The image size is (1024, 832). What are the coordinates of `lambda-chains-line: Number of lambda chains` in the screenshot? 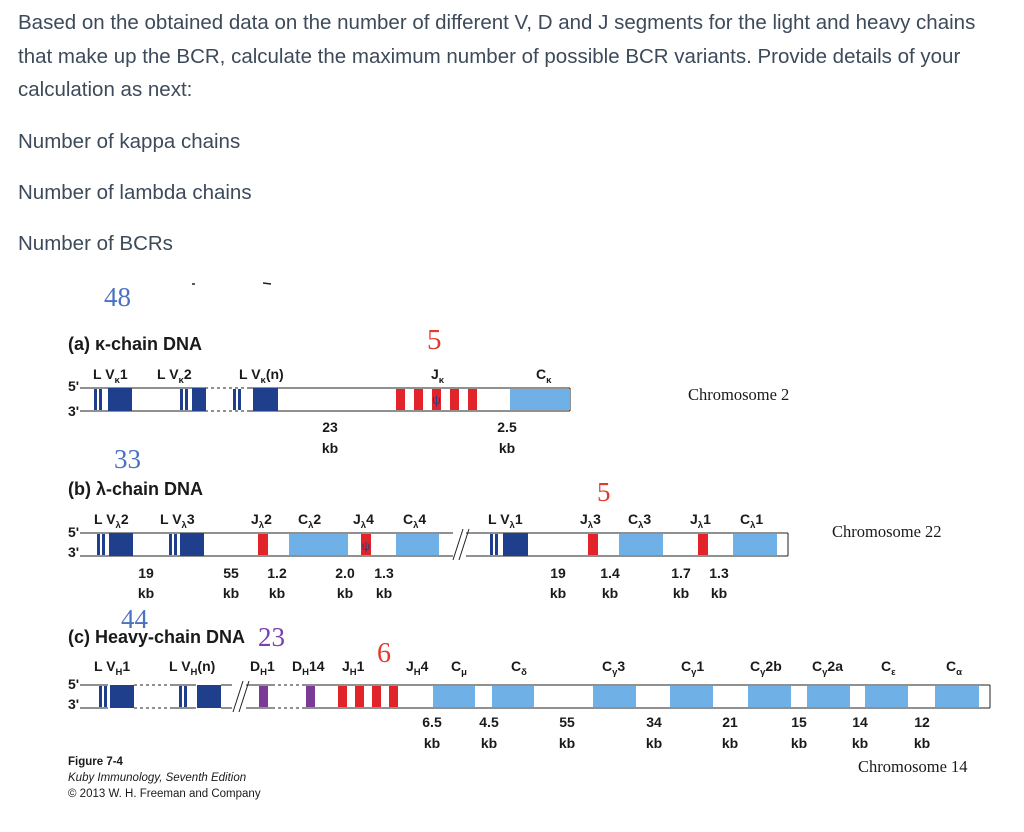 It's located at (135, 192).